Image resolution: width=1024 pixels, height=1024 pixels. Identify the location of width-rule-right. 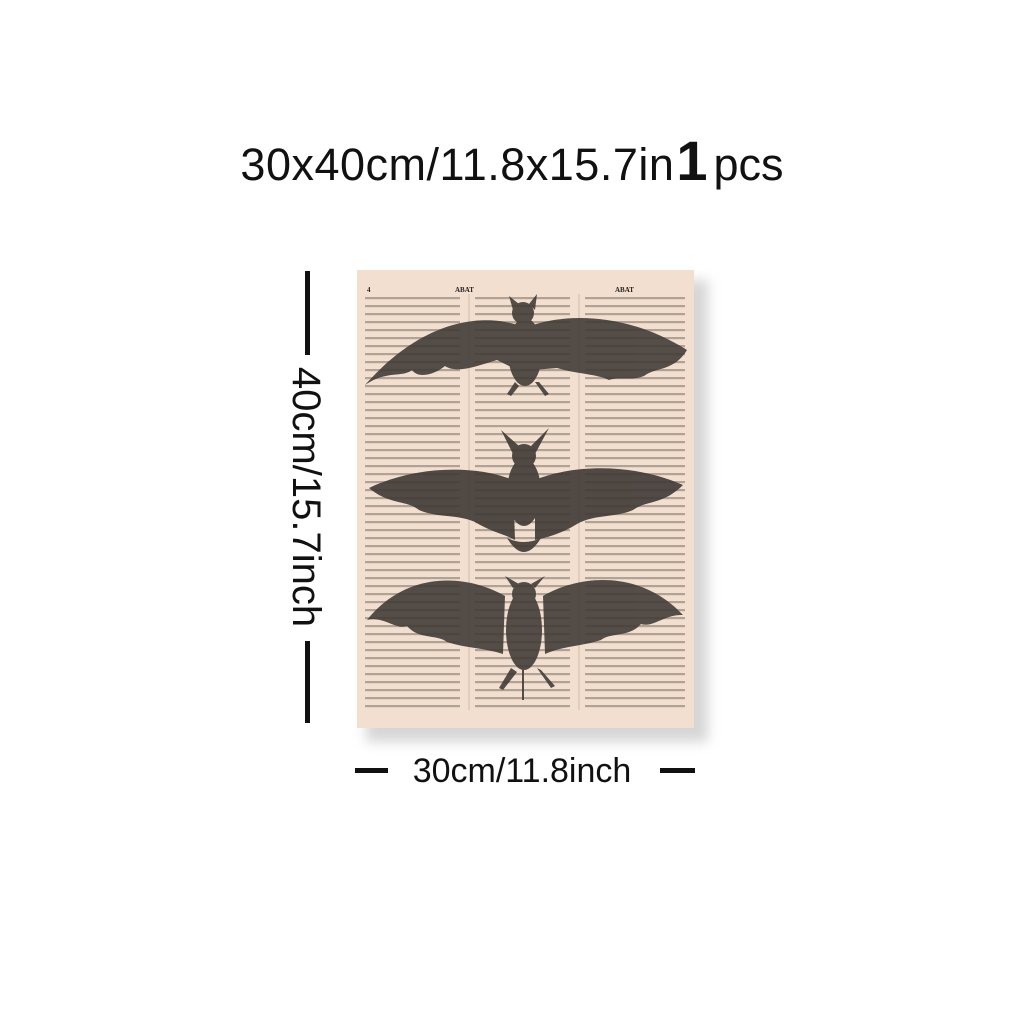
(677, 770).